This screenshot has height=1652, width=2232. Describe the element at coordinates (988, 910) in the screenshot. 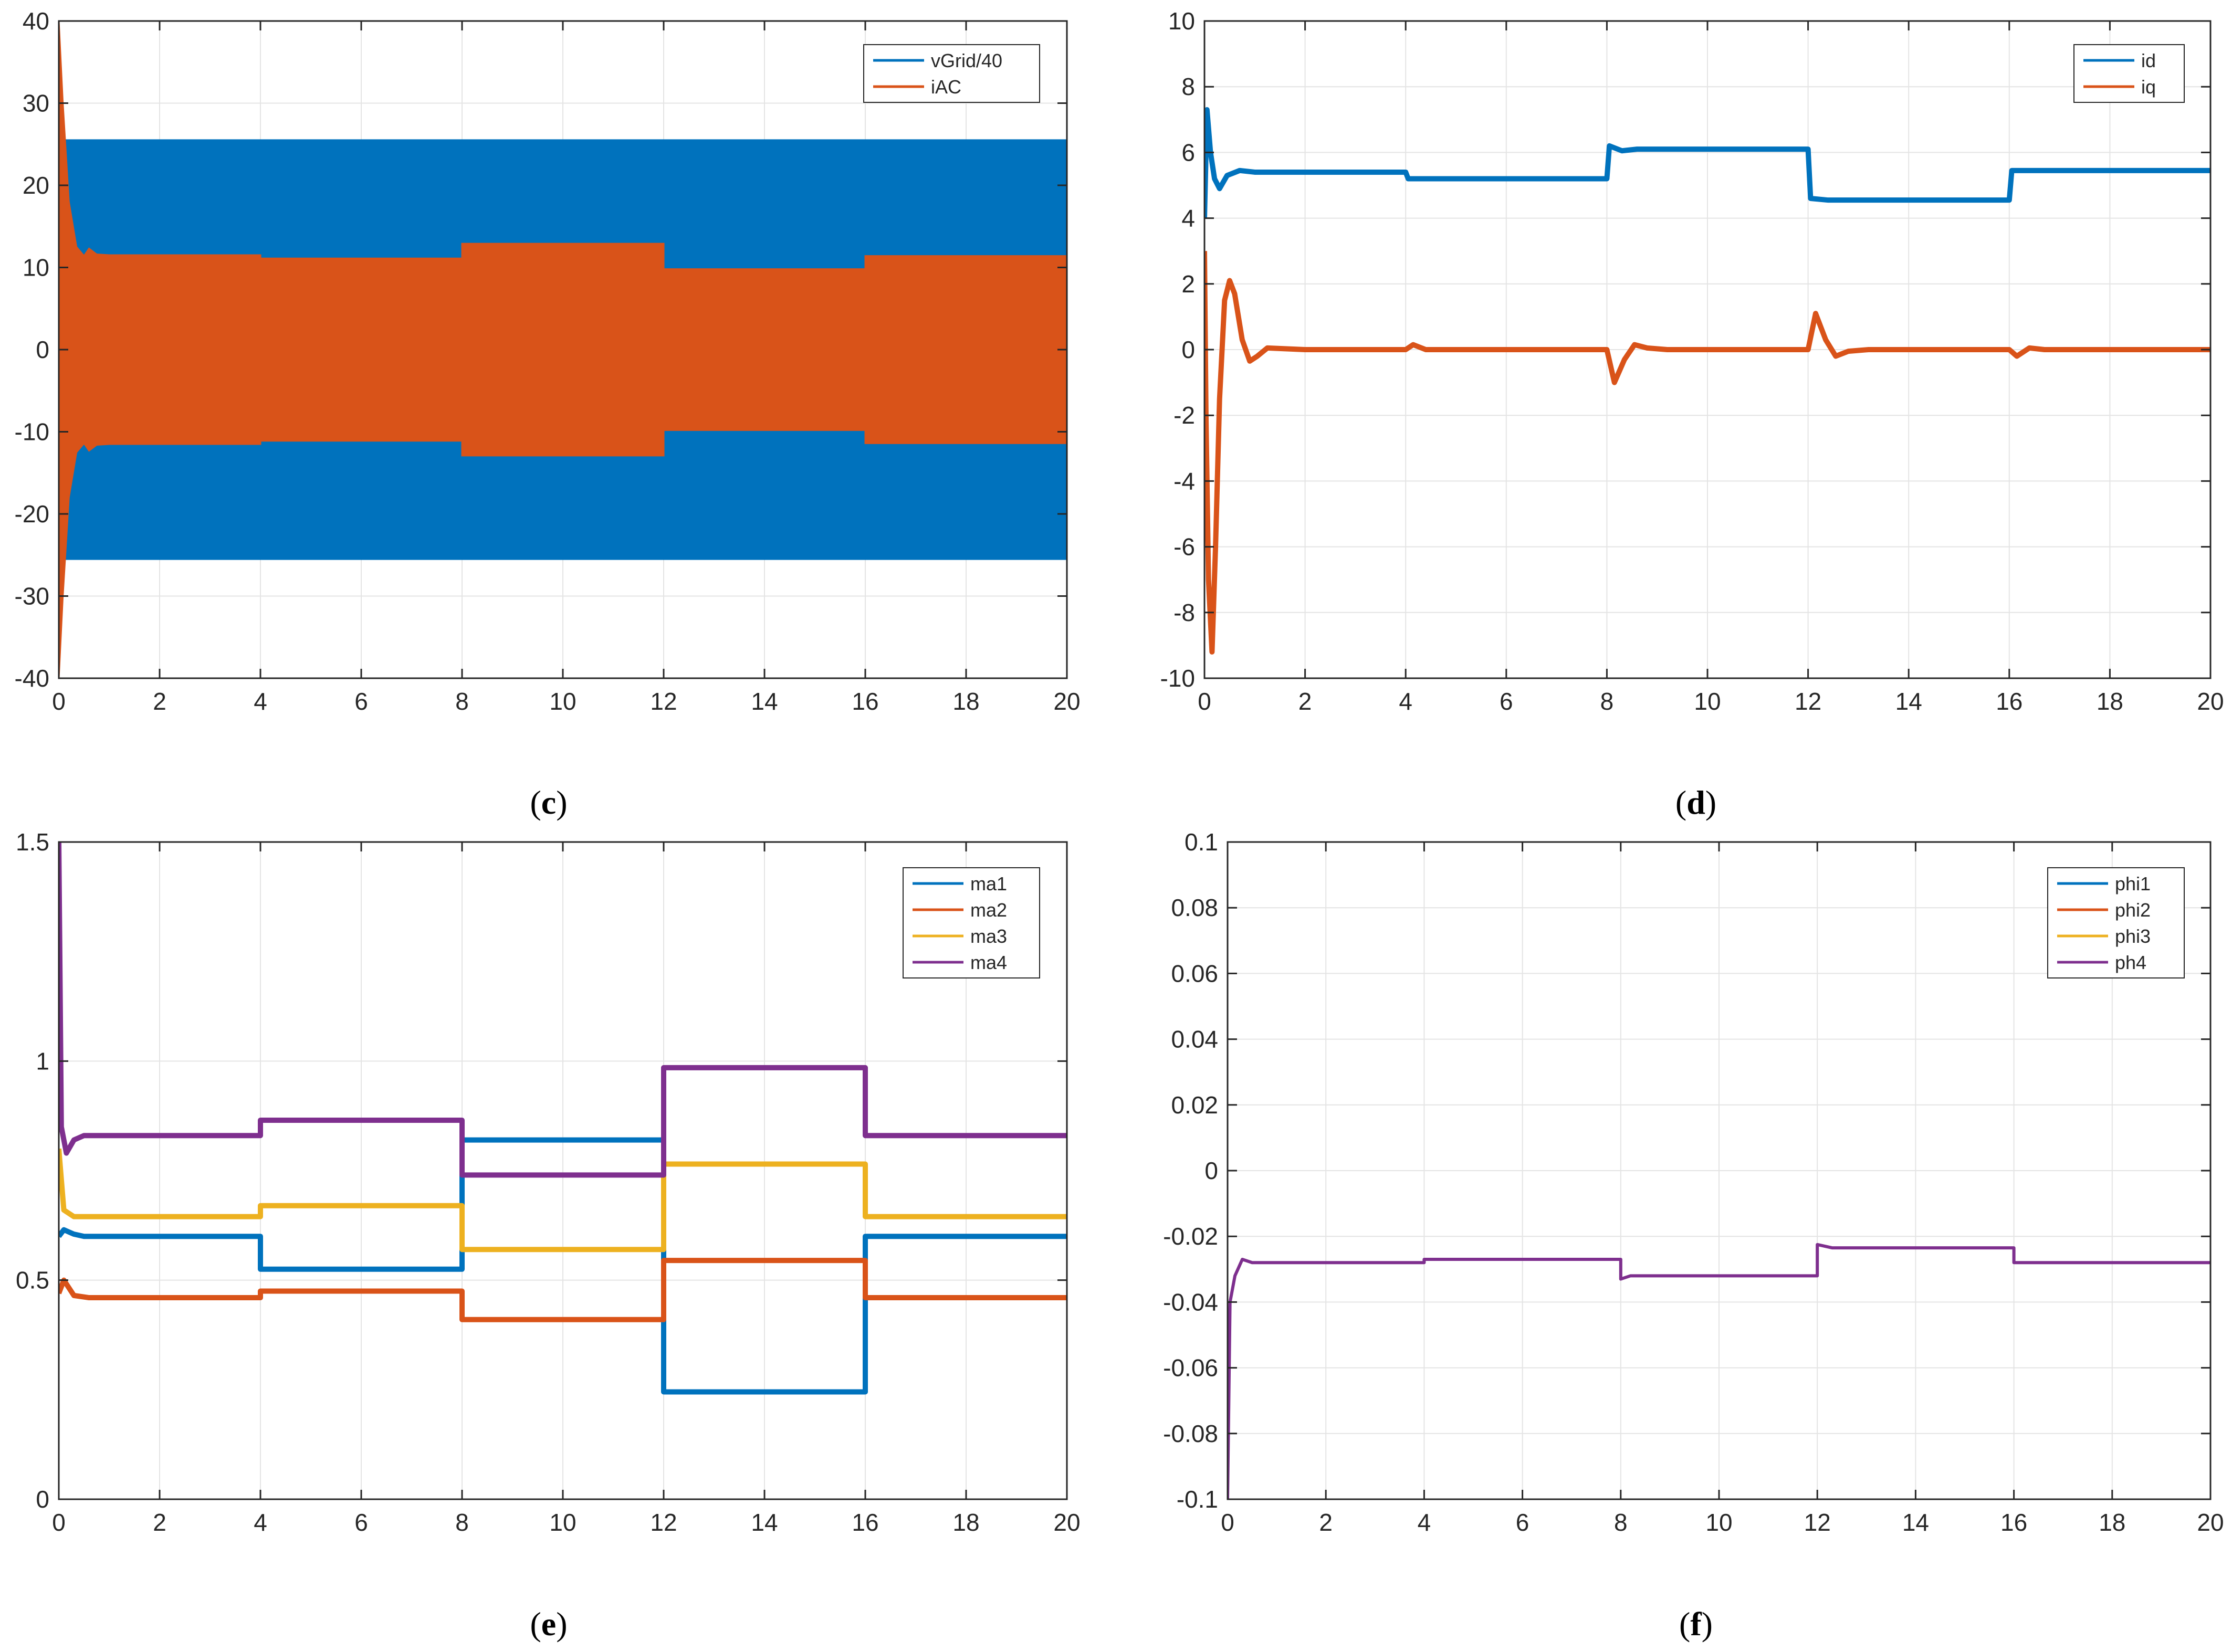

I see `legend-label: ma2` at that location.